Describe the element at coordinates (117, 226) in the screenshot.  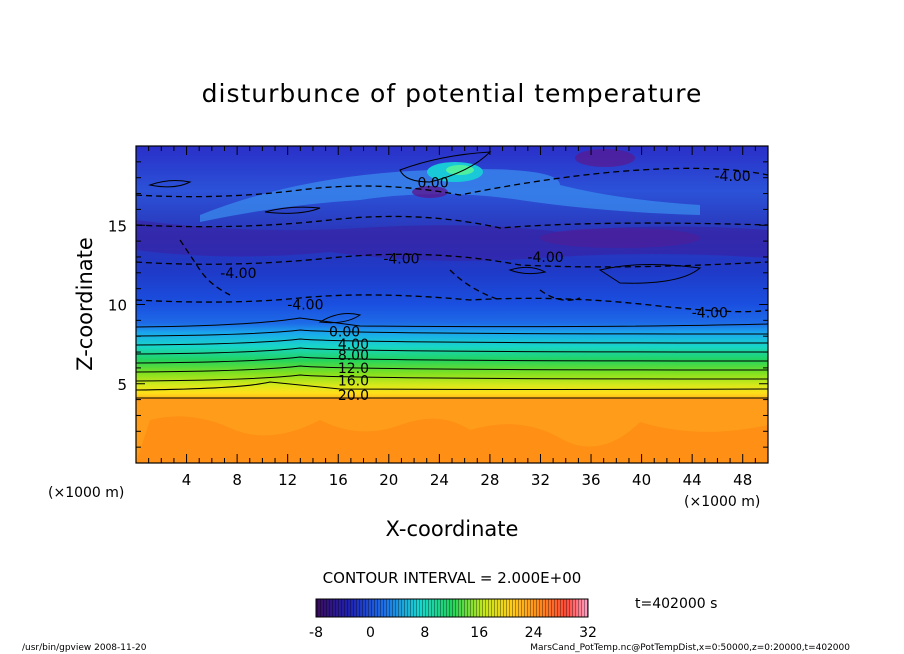
I see `y-tick-label: 15` at that location.